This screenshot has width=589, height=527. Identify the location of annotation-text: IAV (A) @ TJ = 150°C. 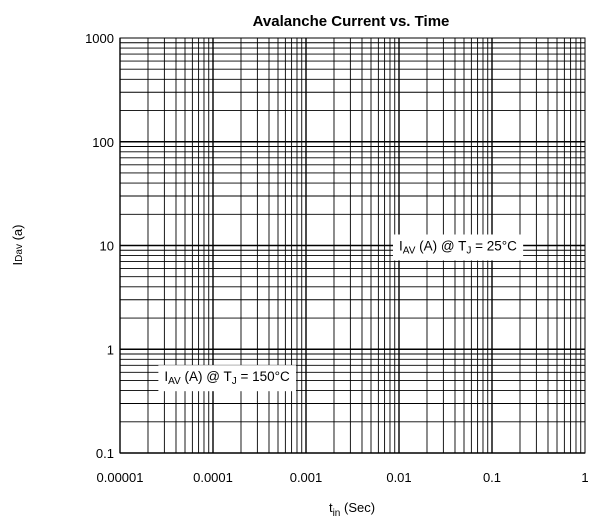
(227, 378).